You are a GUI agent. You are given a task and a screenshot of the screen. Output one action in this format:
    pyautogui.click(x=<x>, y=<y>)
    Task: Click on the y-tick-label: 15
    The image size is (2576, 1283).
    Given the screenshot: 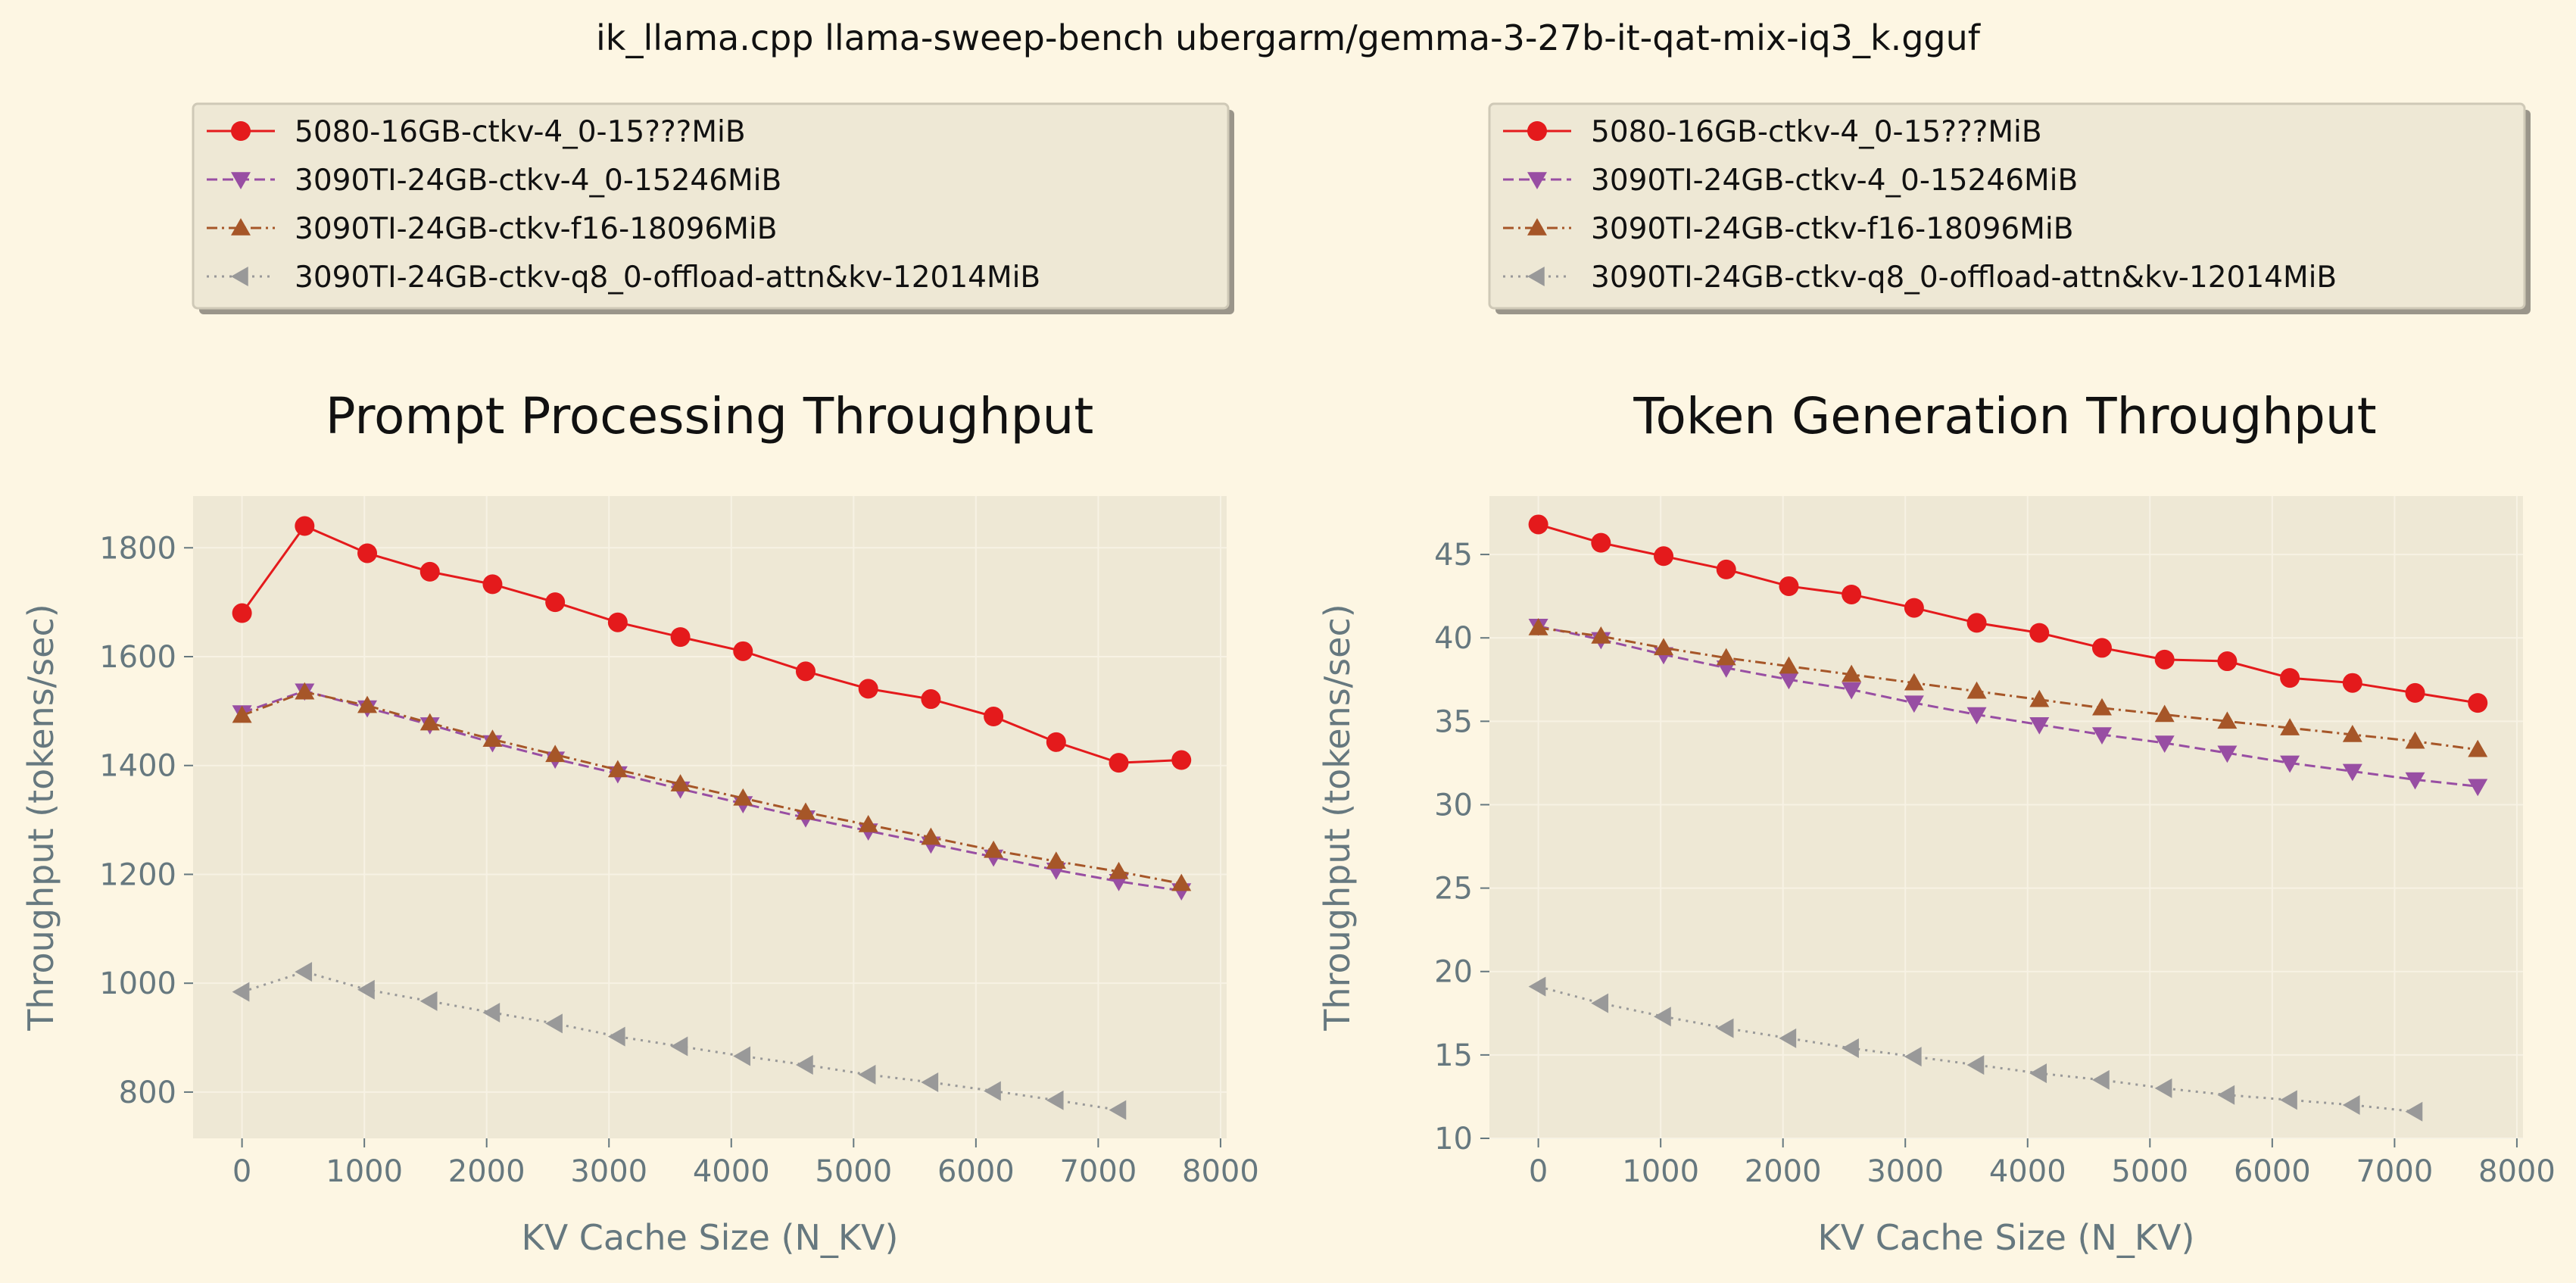 What is the action you would take?
    pyautogui.click(x=1453, y=1055)
    